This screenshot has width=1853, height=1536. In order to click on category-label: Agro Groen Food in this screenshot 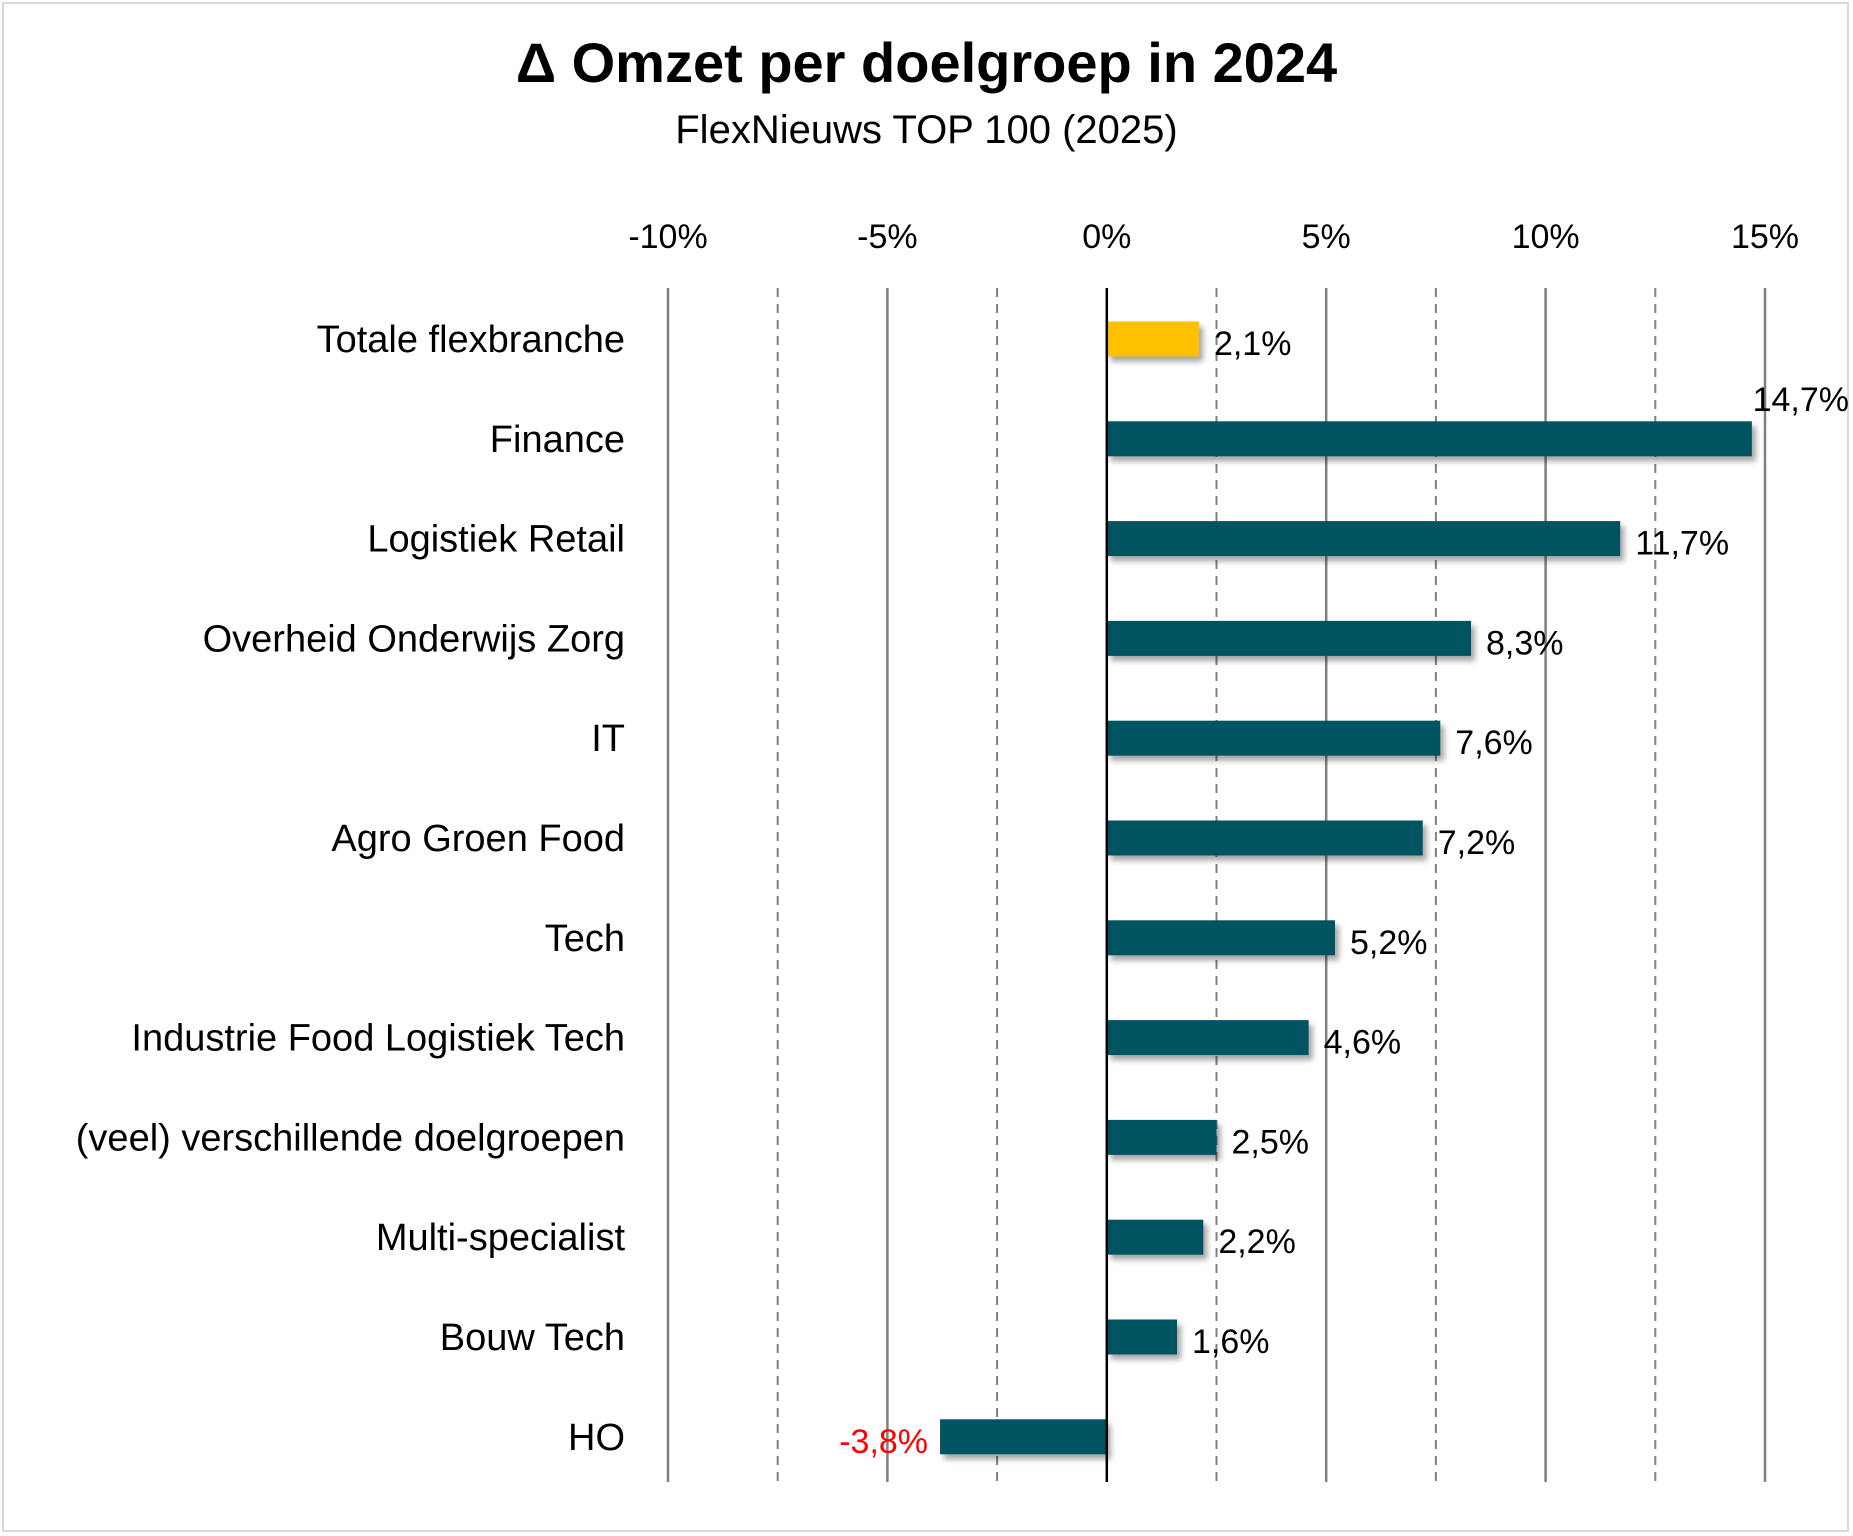, I will do `click(478, 839)`.